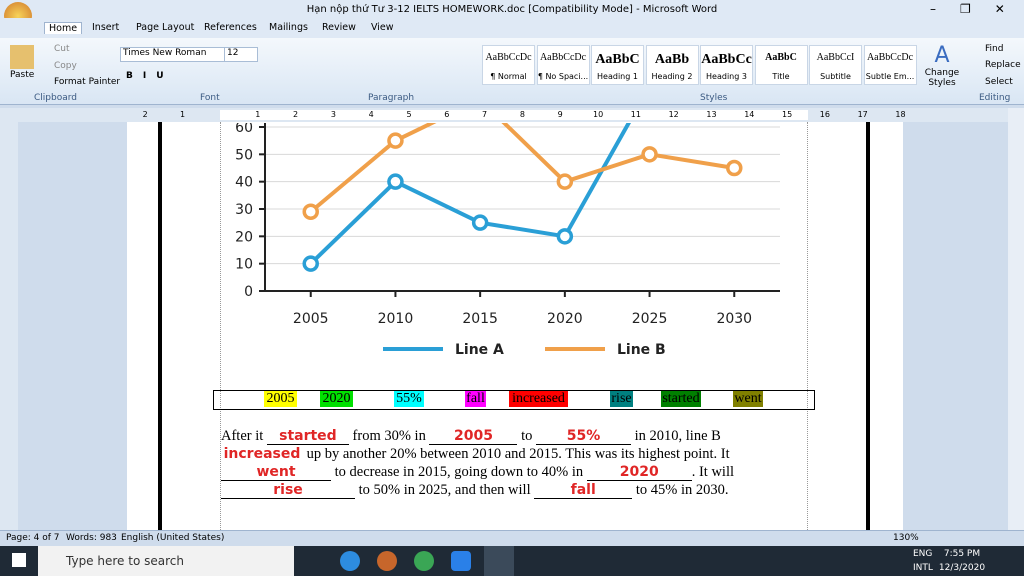 This screenshot has height=576, width=1024. Describe the element at coordinates (862, 114) in the screenshot. I see `ruler-number: 17` at that location.